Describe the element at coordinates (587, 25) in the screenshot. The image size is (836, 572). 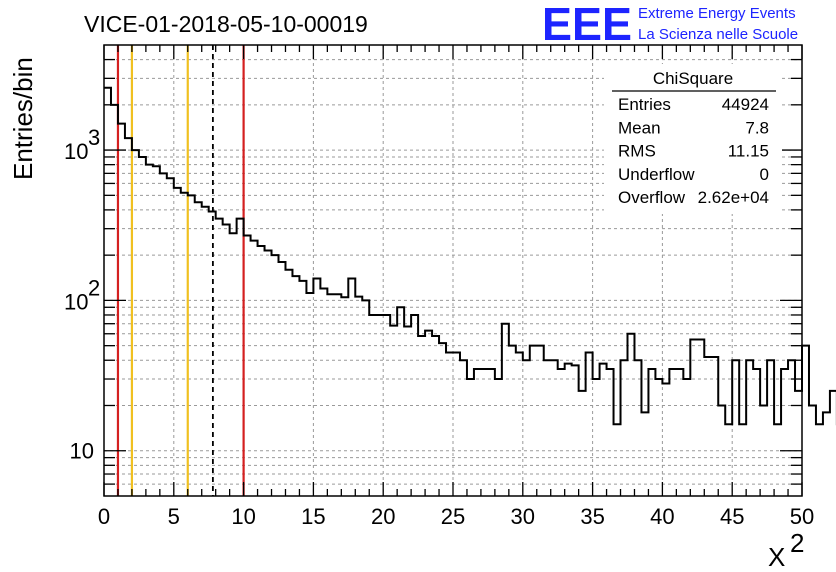
I see `eee-logo-mark: EEE` at that location.